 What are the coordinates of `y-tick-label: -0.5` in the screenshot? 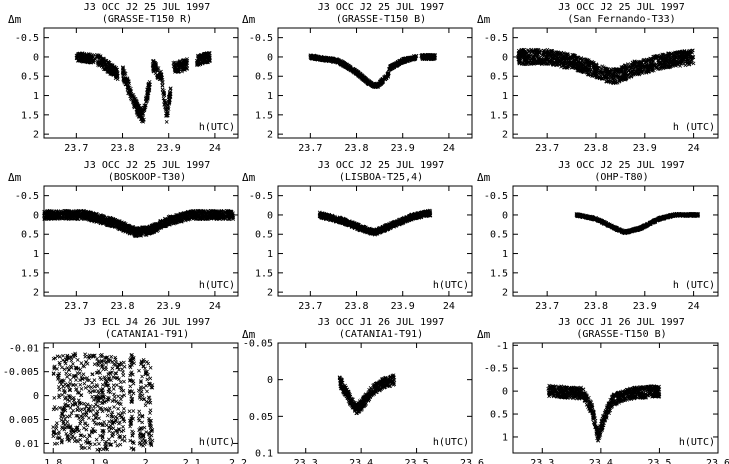 It's located at (261, 38).